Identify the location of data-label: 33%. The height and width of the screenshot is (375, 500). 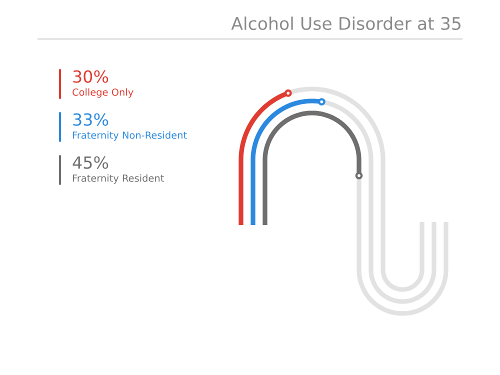
(90, 119).